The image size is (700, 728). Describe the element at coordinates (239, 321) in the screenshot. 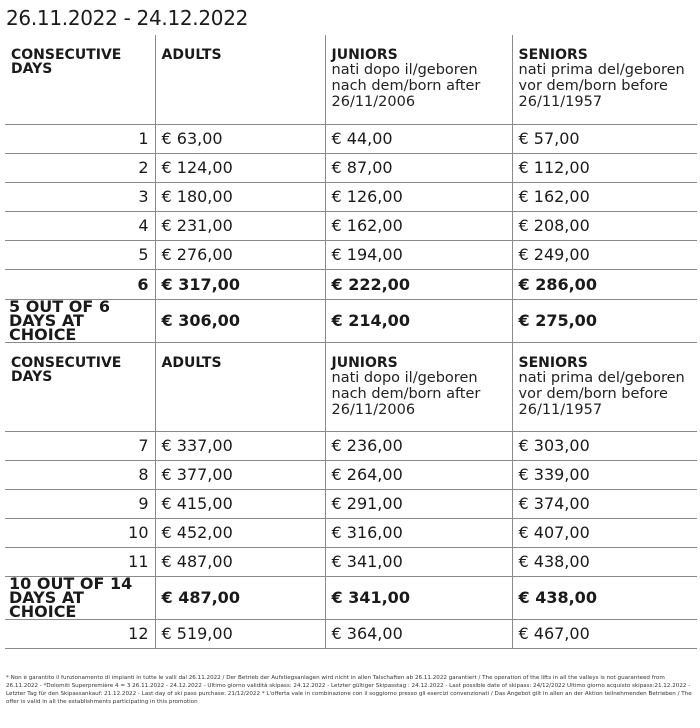

I see `adults-price: € 306,00` at that location.